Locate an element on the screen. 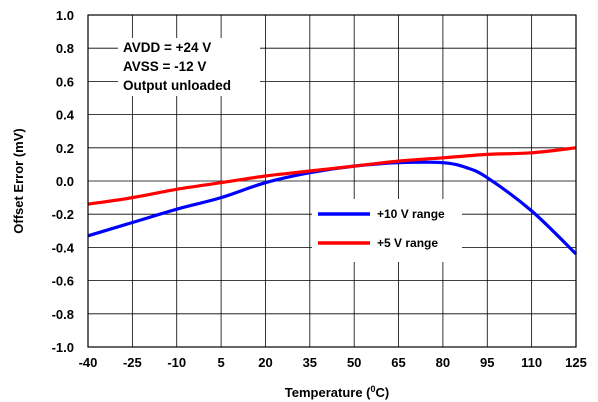 The image size is (598, 402). y-tick-label: 0.4 is located at coordinates (65, 115).